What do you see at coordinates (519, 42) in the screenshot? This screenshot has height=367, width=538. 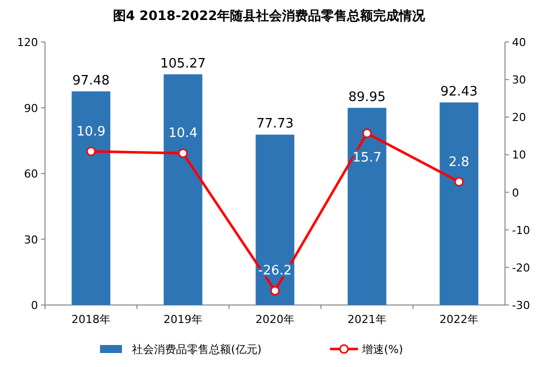 I see `y2-tick-label: 40` at bounding box center [519, 42].